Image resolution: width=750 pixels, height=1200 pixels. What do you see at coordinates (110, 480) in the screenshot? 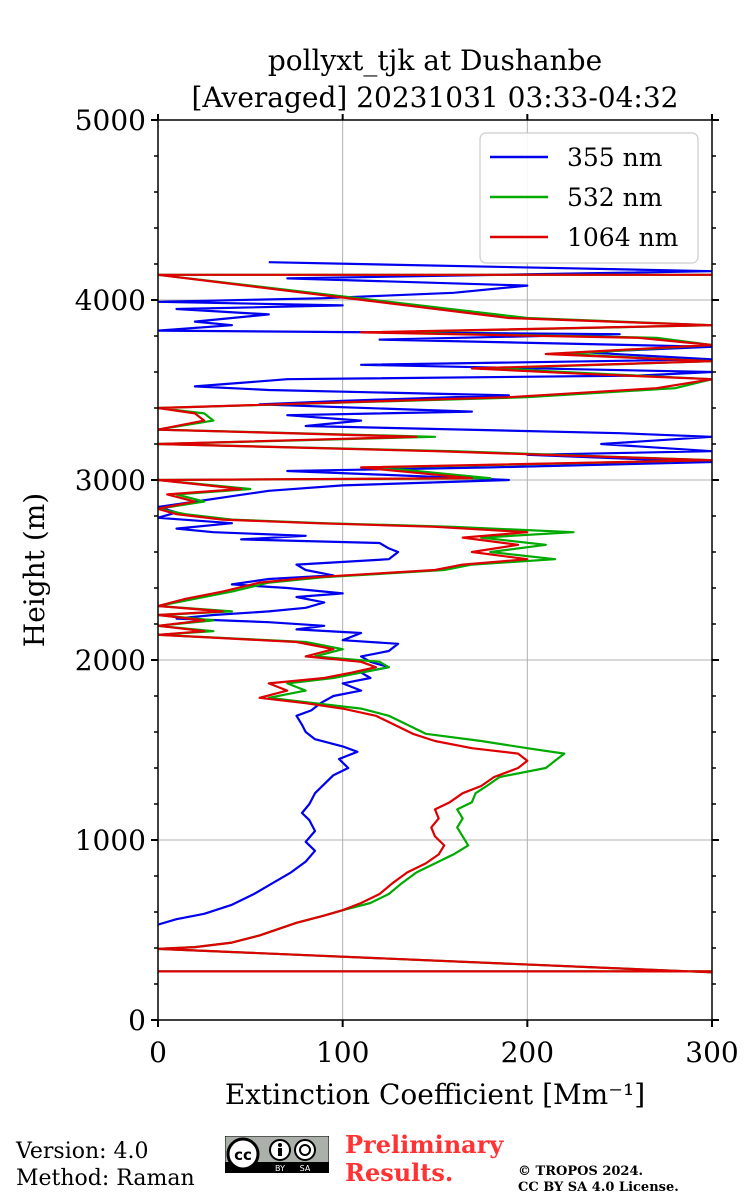
I see `y-tick-label: 3000` at bounding box center [110, 480].